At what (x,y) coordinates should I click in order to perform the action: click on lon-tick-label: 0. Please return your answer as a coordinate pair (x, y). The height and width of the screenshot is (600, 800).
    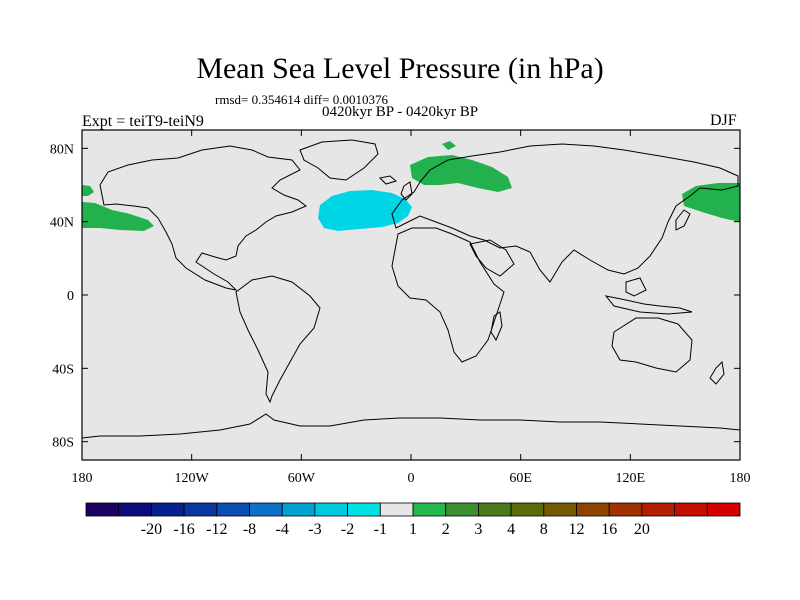
    Looking at the image, I should click on (411, 478).